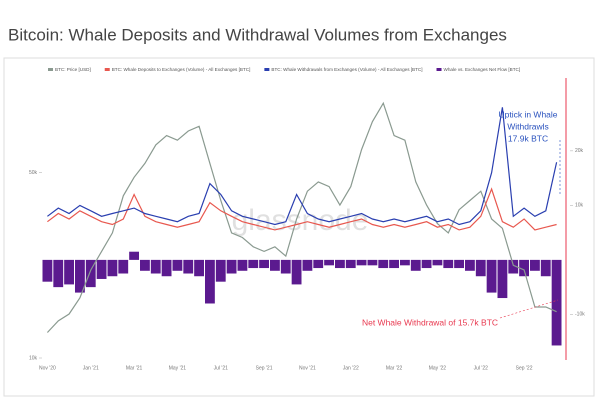  Describe the element at coordinates (579, 151) in the screenshot. I see `y2-tick-label: 20k` at that location.